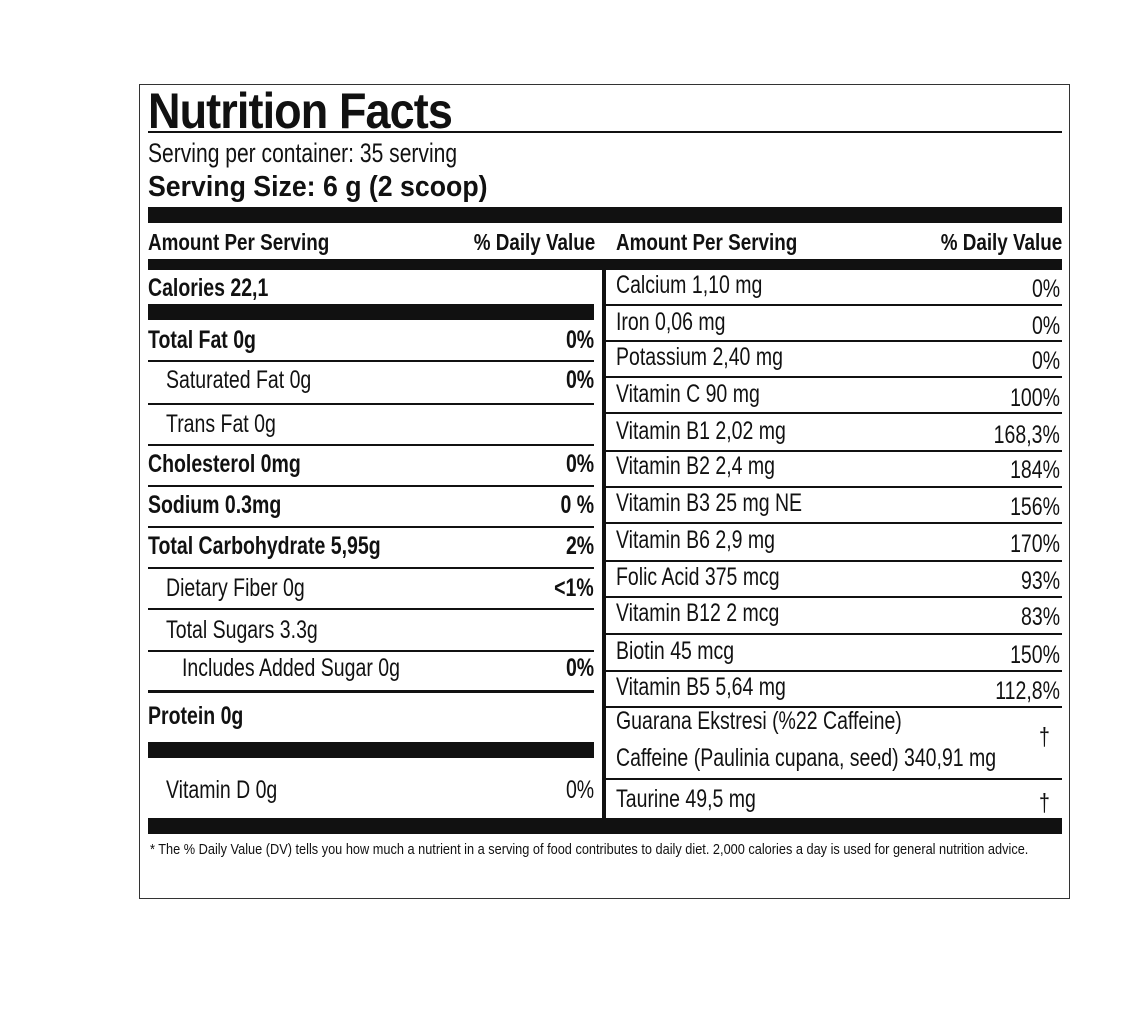 The image size is (1138, 1011). What do you see at coordinates (235, 588) in the screenshot?
I see `nutrient-name: Dietary Fiber 0g` at bounding box center [235, 588].